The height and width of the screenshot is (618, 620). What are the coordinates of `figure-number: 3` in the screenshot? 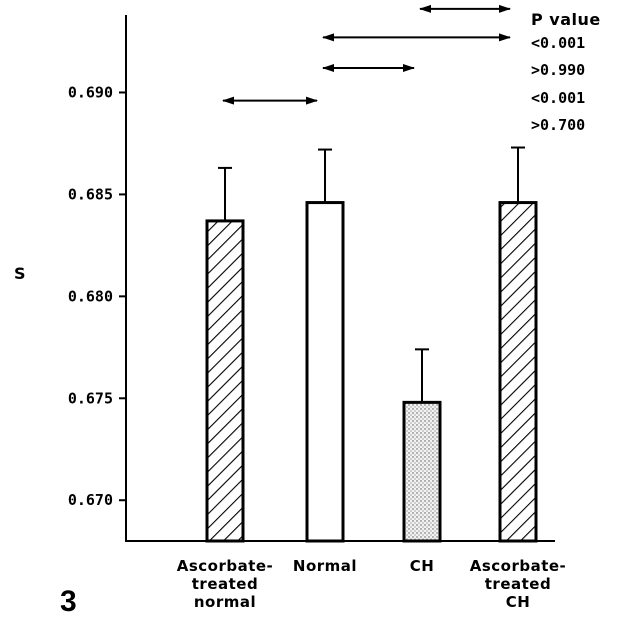 It's located at (68, 601).